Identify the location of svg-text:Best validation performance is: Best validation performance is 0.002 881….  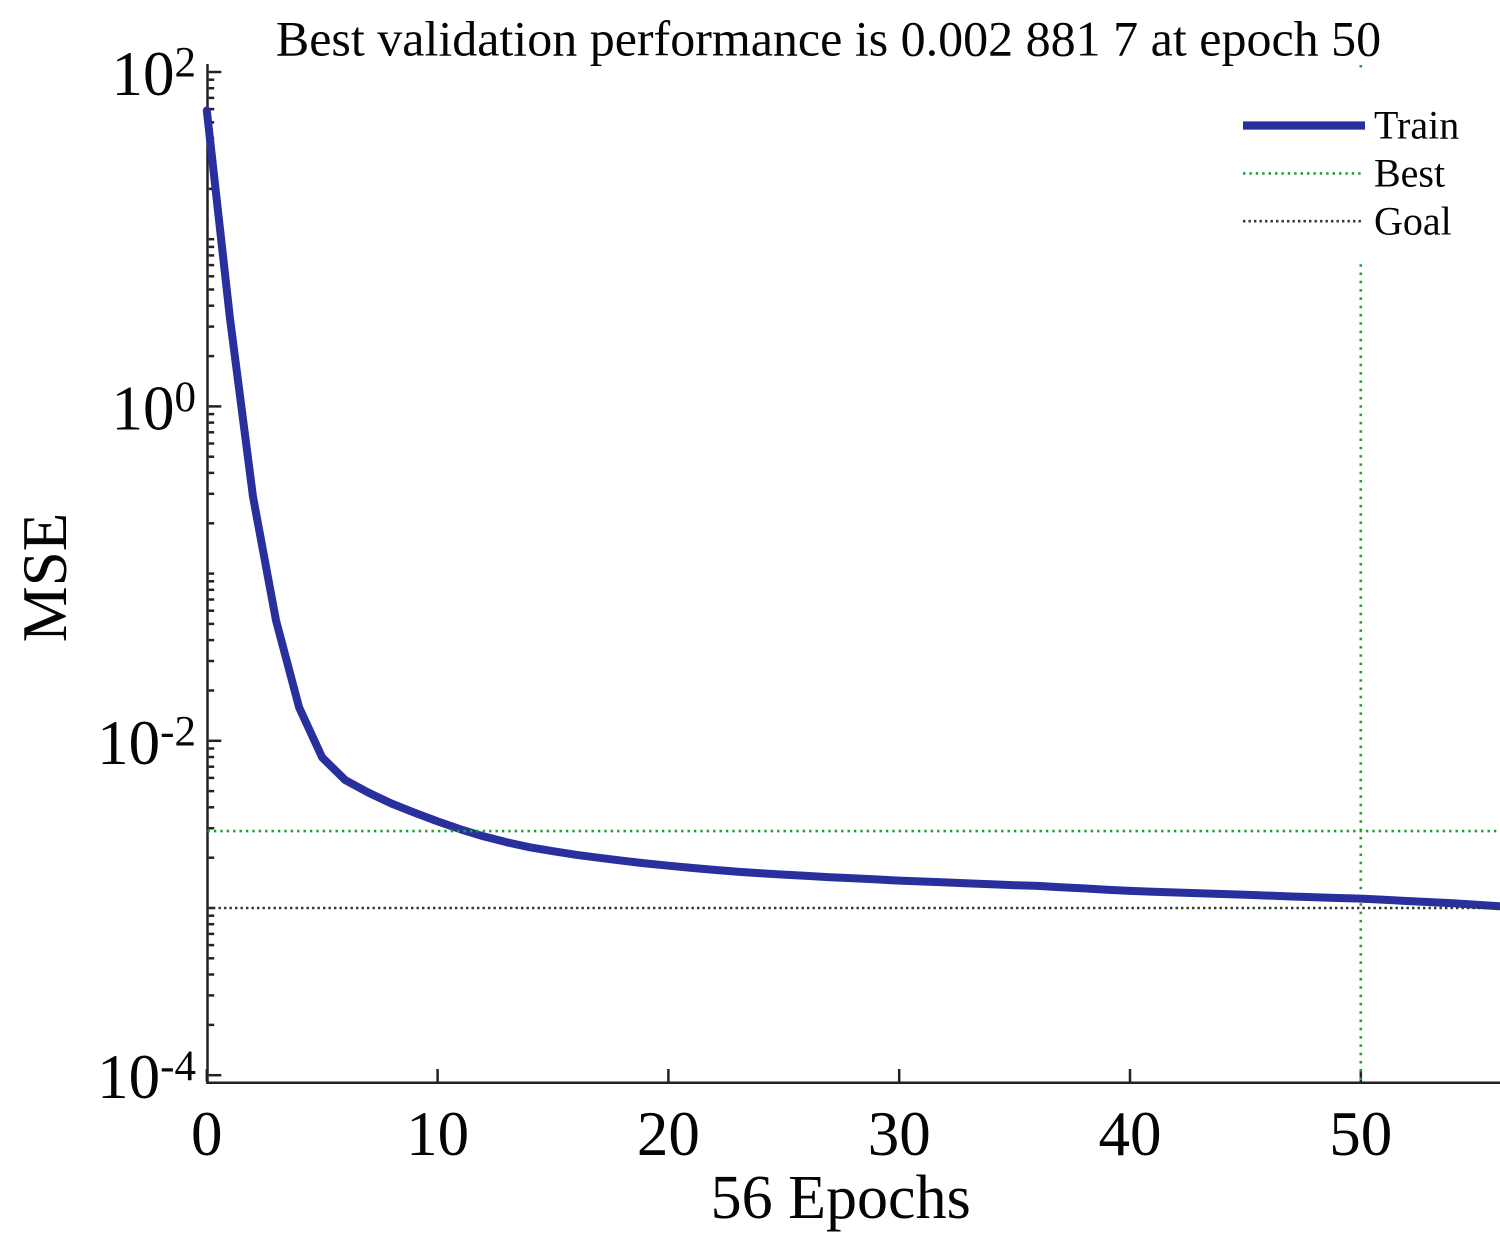
(828, 39).